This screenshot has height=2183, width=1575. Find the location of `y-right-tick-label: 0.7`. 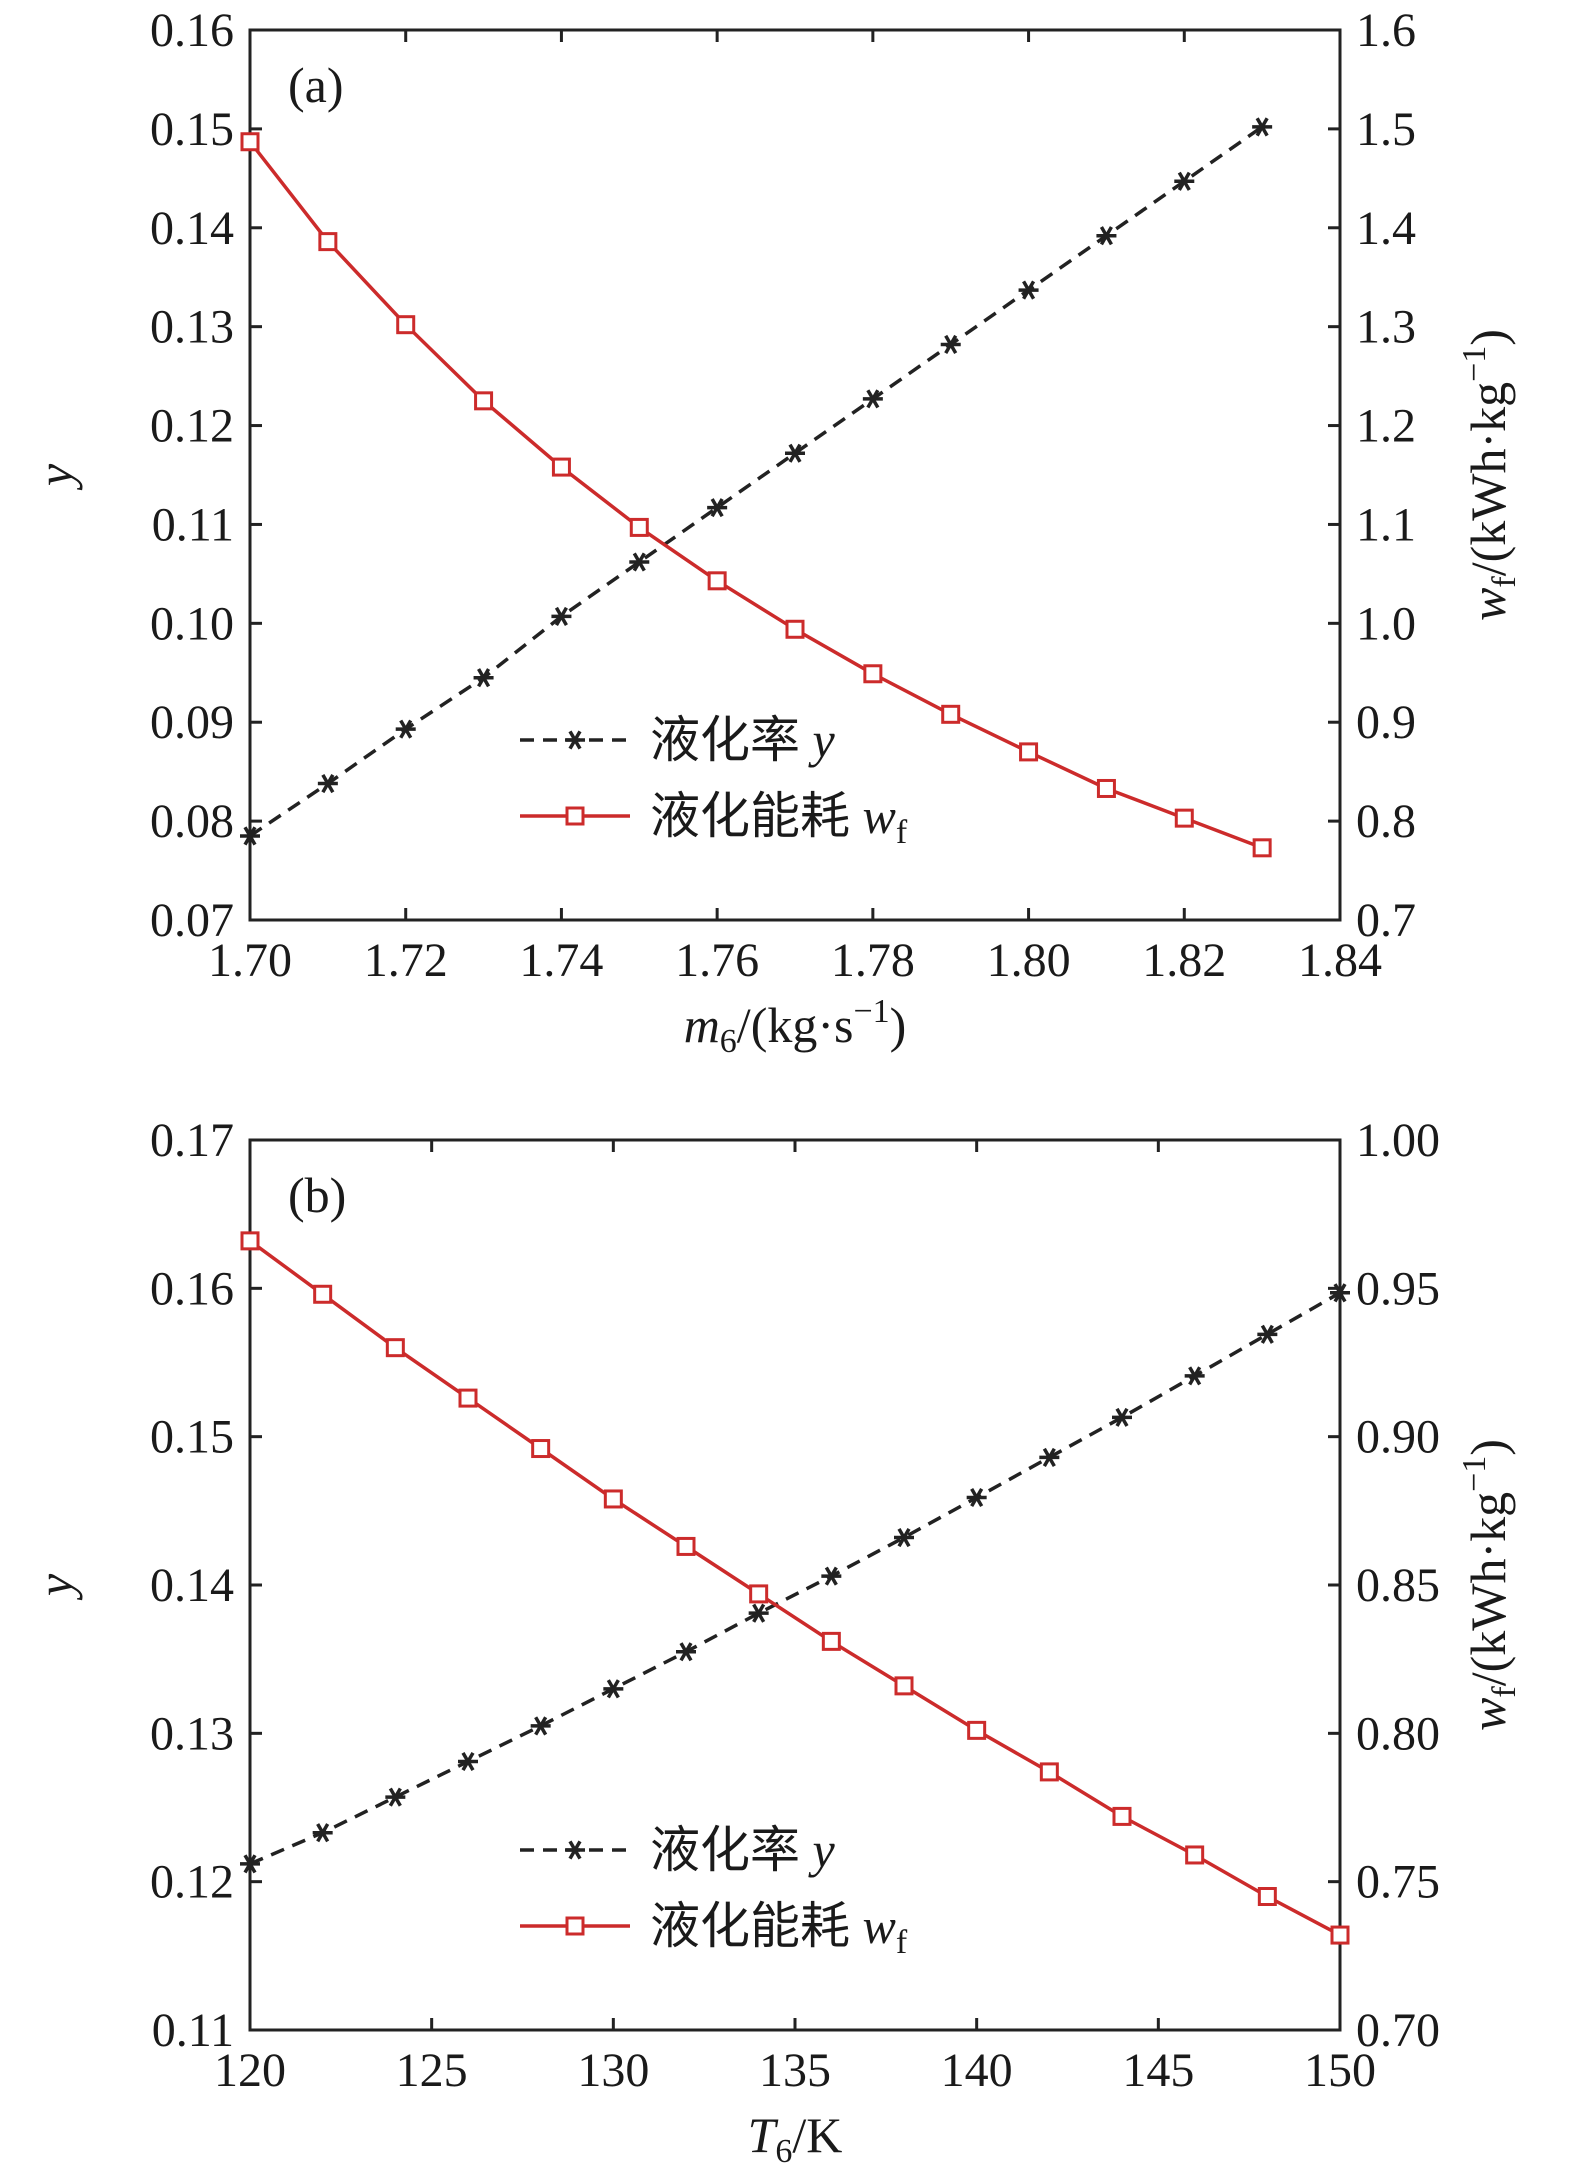

y-right-tick-label: 0.7 is located at coordinates (1386, 920).